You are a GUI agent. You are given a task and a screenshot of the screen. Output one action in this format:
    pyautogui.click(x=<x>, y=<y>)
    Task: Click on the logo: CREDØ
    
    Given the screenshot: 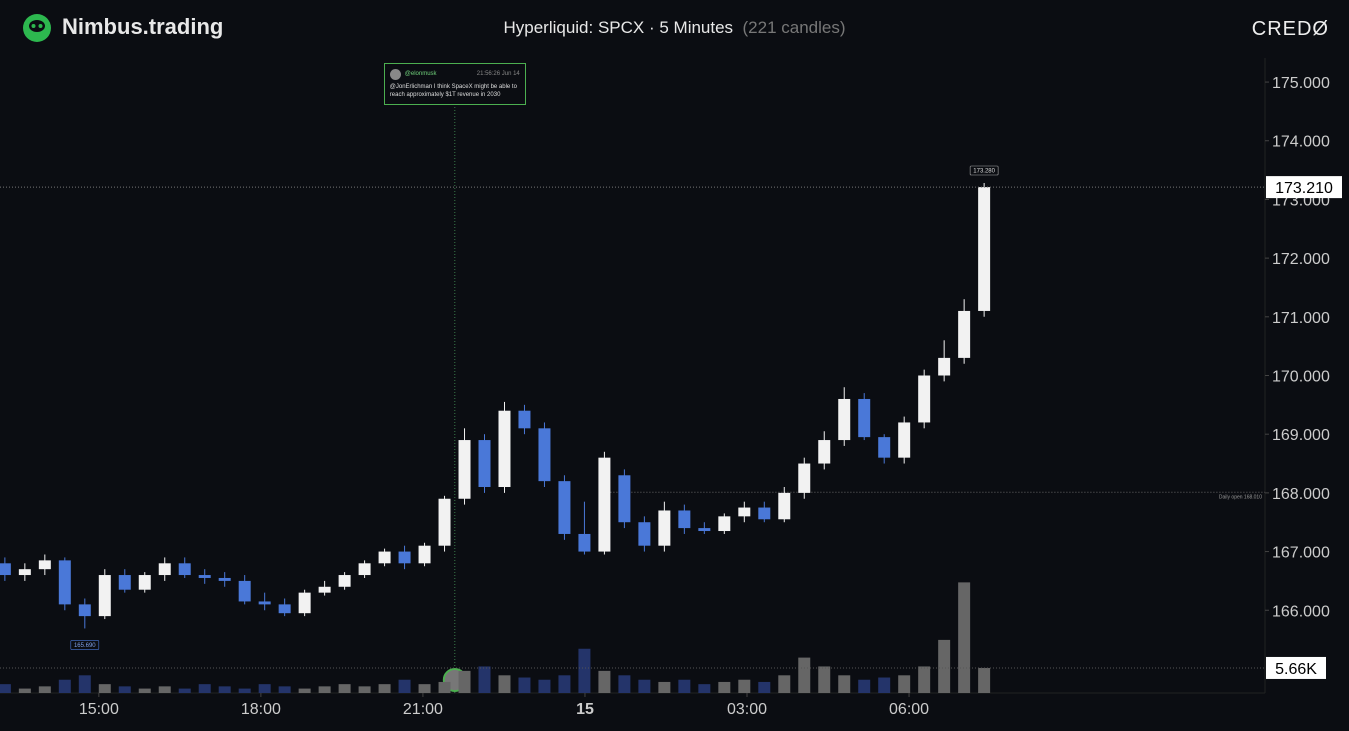 What is the action you would take?
    pyautogui.click(x=1290, y=29)
    